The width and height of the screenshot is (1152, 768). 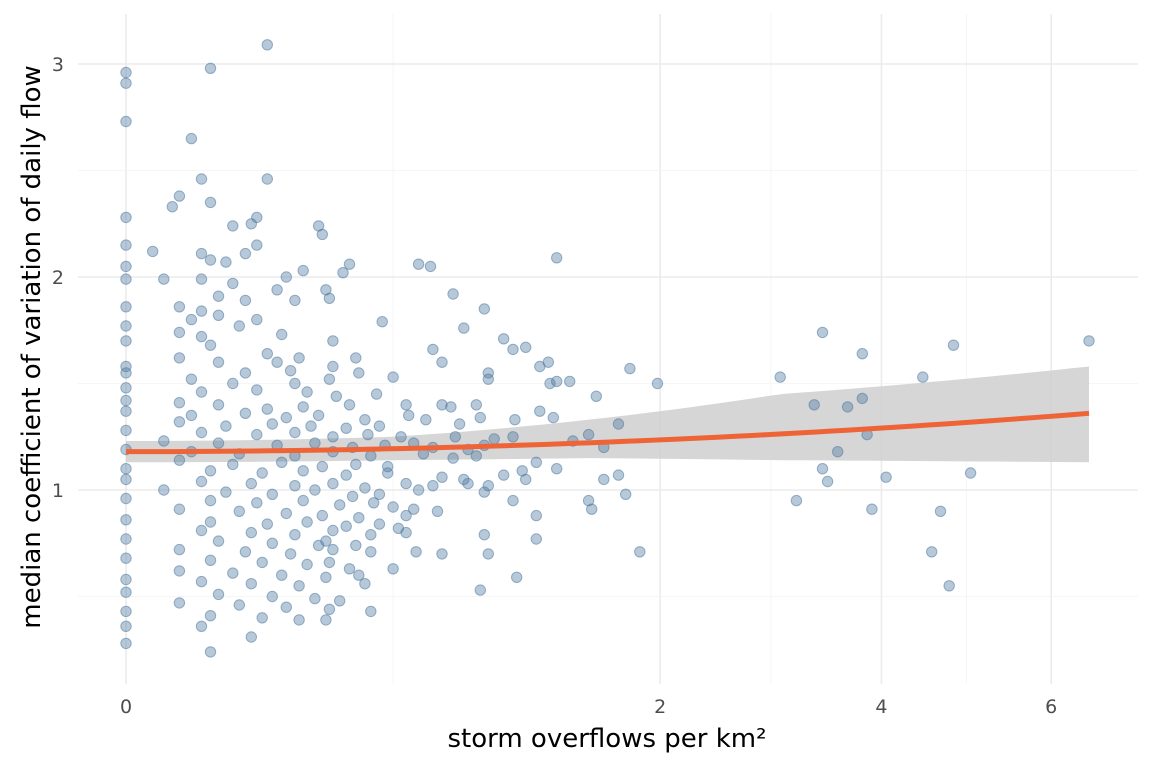 I want to click on y-tick-label: 1, so click(x=58, y=491).